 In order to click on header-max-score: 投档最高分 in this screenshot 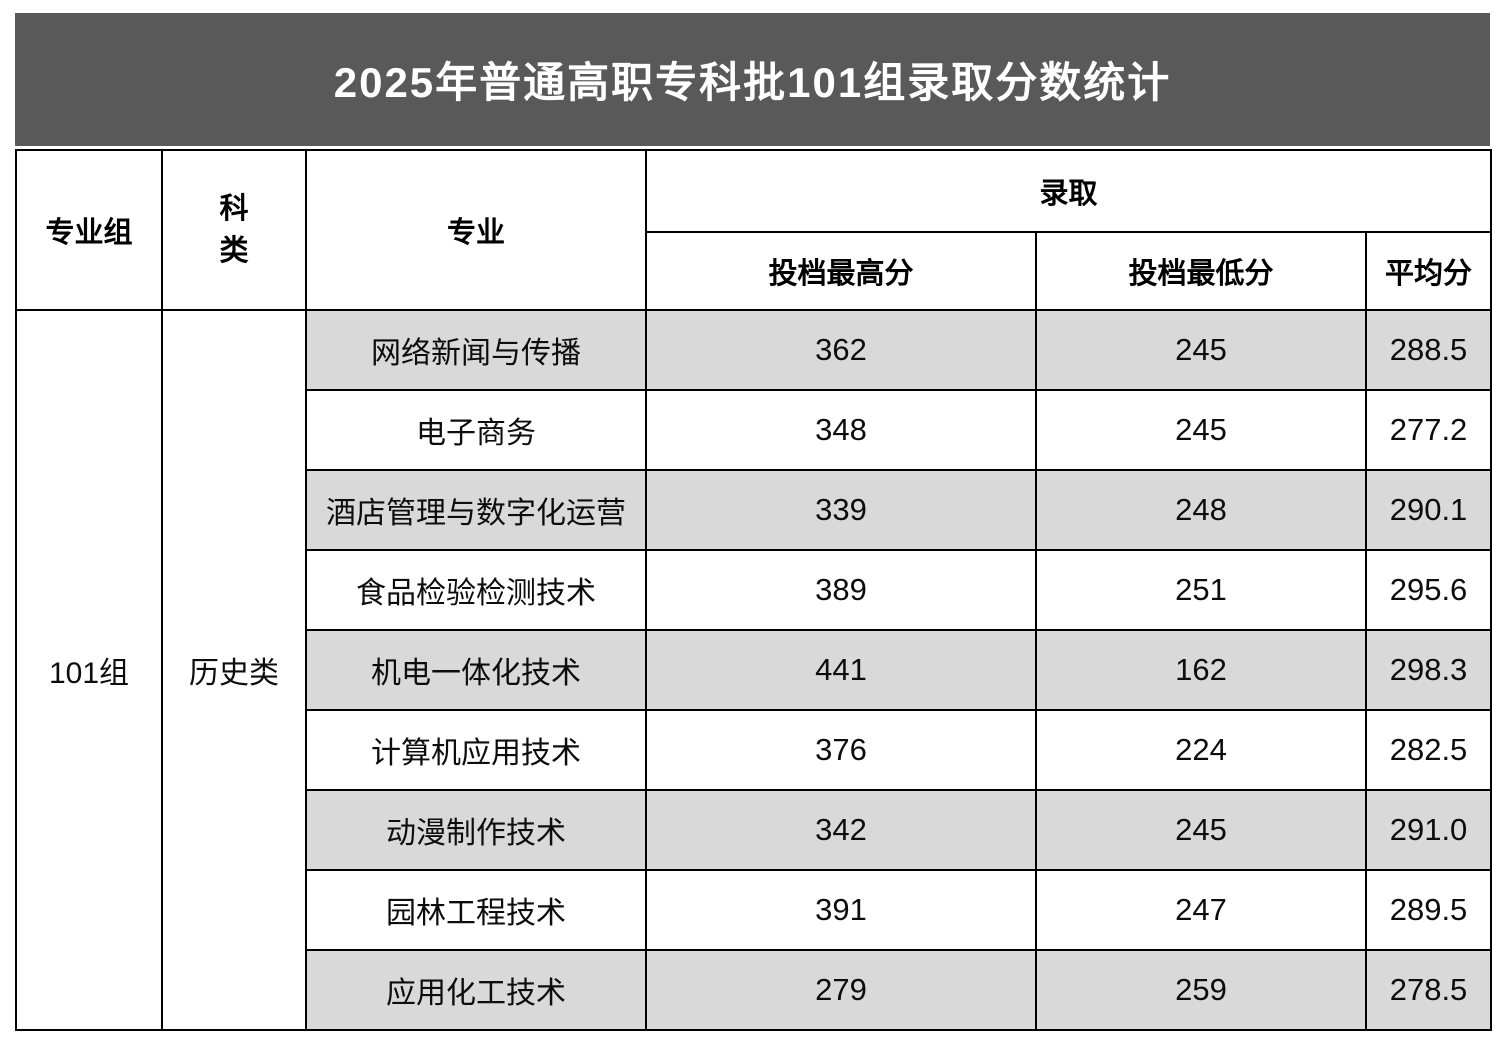, I will do `click(841, 271)`.